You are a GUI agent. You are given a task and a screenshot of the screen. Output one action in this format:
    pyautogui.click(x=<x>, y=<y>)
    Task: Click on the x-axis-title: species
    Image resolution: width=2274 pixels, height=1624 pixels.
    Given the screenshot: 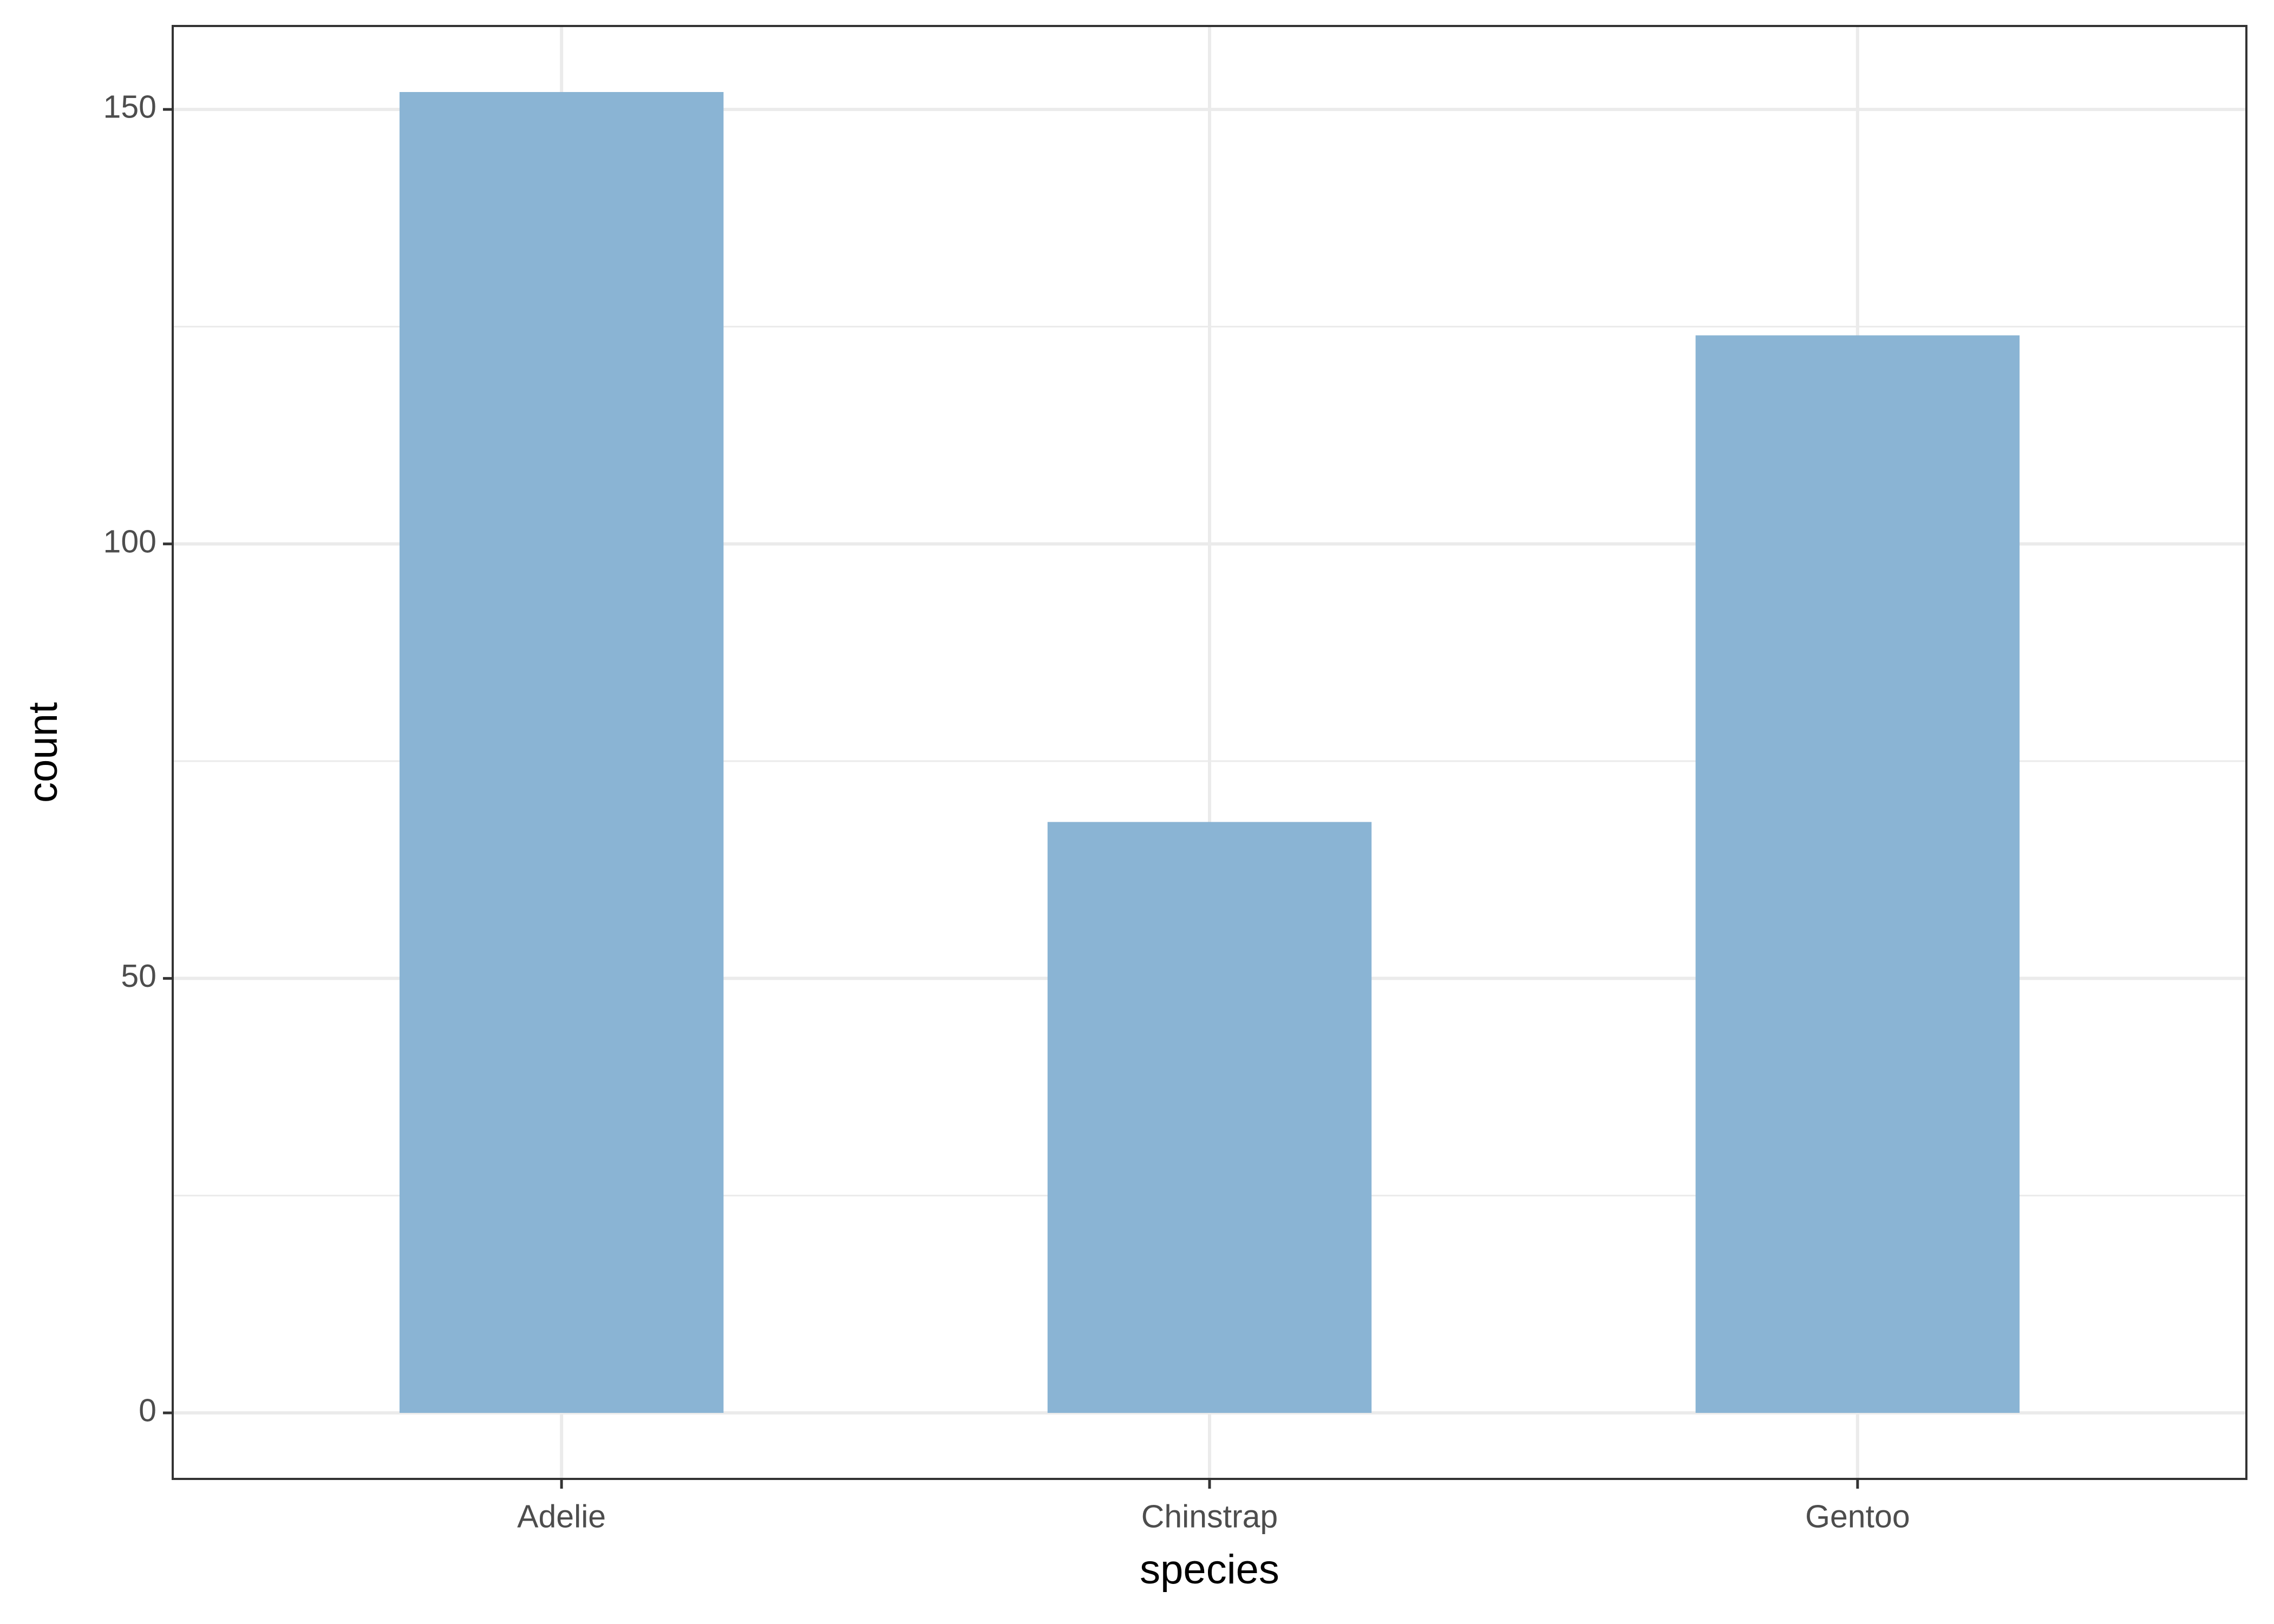 What is the action you would take?
    pyautogui.click(x=1210, y=1570)
    